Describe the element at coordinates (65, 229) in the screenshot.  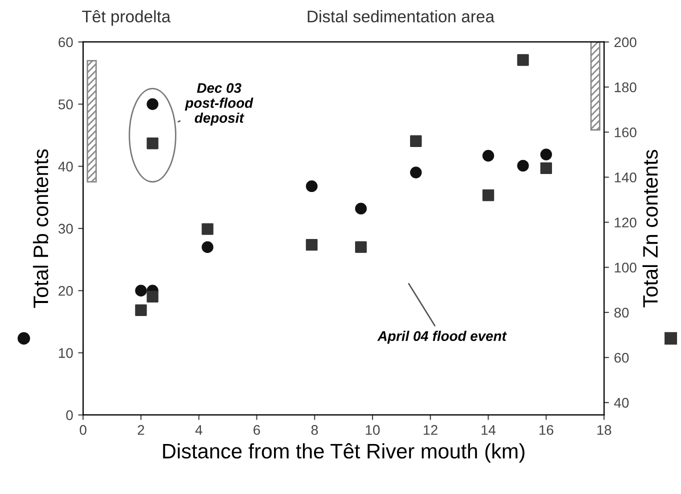
I see `y-tick-label: 30` at that location.